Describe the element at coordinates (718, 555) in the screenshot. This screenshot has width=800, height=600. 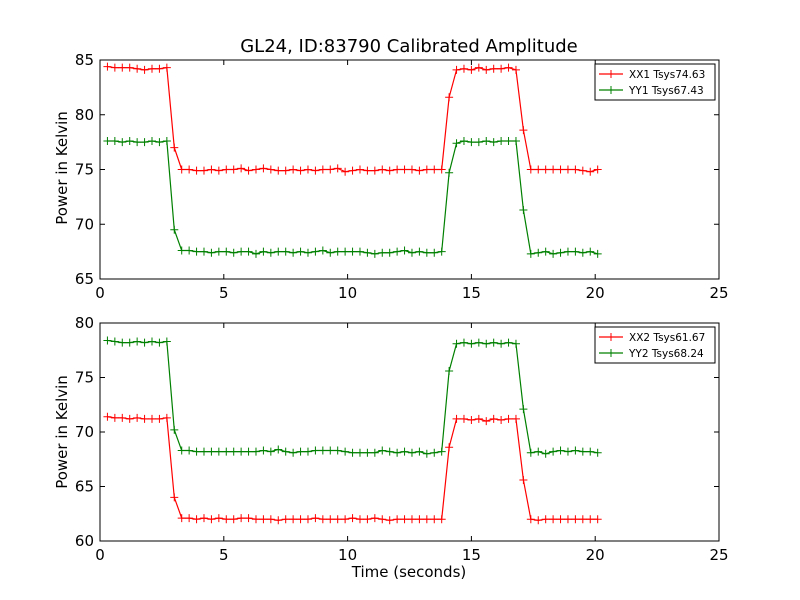
I see `bottom-x-tick-label: 25` at that location.